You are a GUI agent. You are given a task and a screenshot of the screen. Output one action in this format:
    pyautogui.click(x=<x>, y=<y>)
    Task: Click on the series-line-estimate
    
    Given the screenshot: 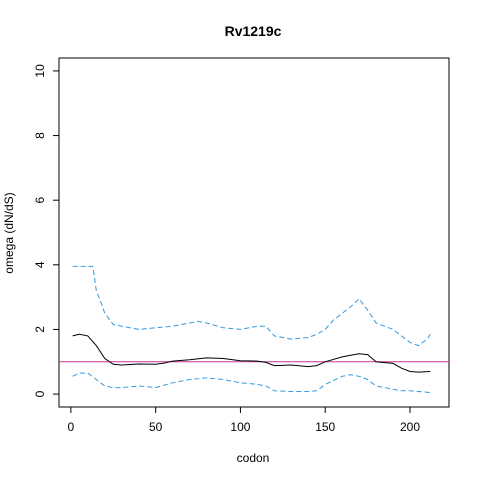 What is the action you would take?
    pyautogui.click(x=251, y=353)
    